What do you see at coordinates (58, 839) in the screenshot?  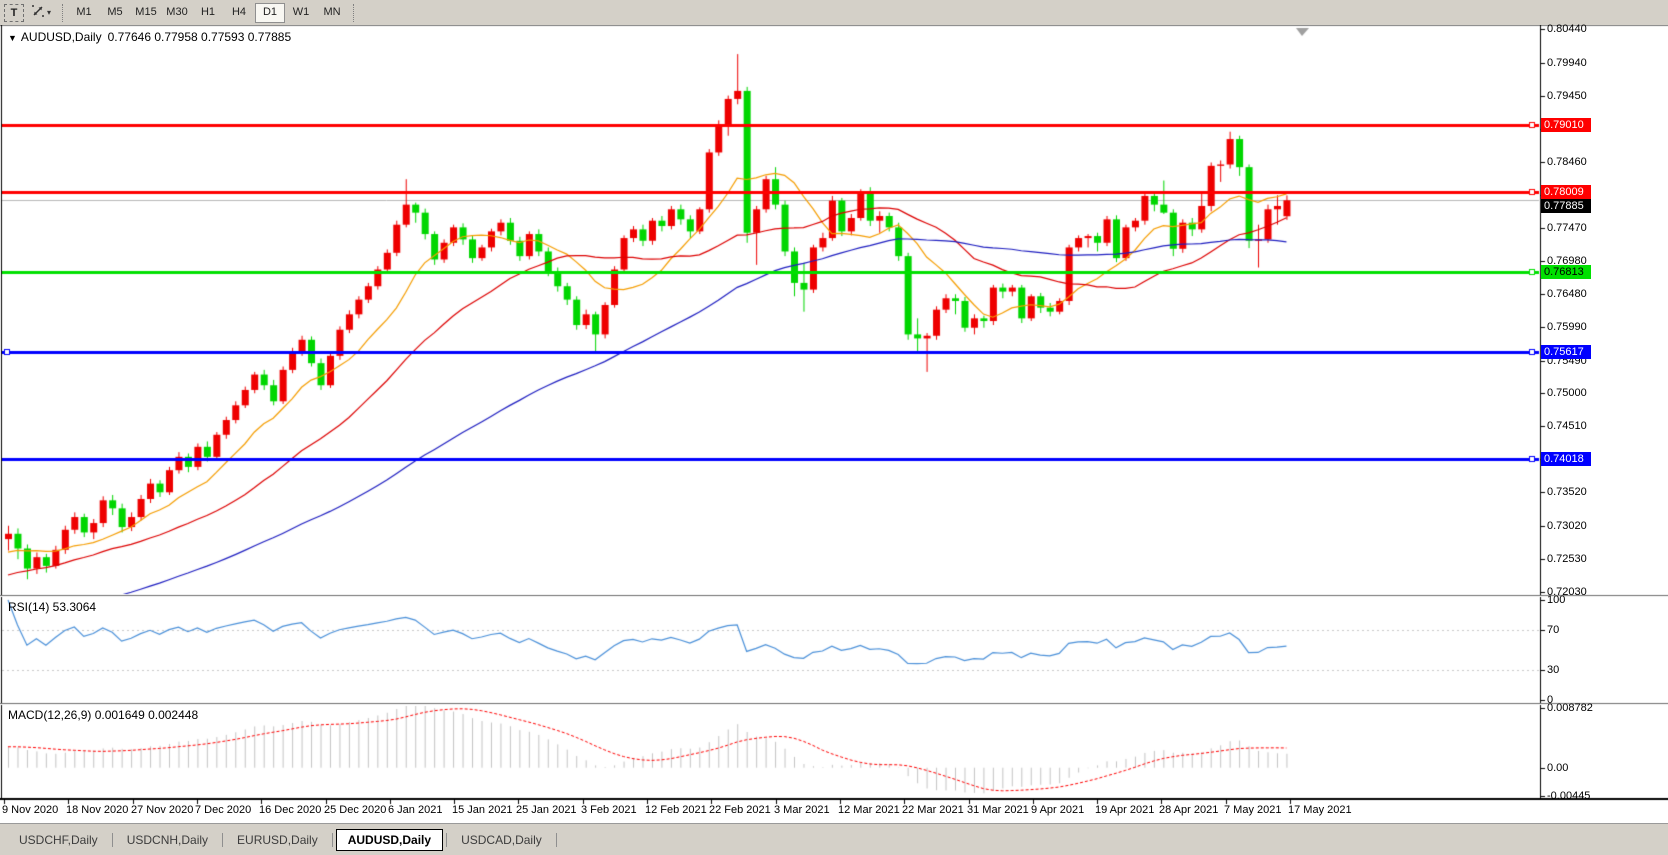 I see `chart-tab-usdchf: USDCHF,Daily` at bounding box center [58, 839].